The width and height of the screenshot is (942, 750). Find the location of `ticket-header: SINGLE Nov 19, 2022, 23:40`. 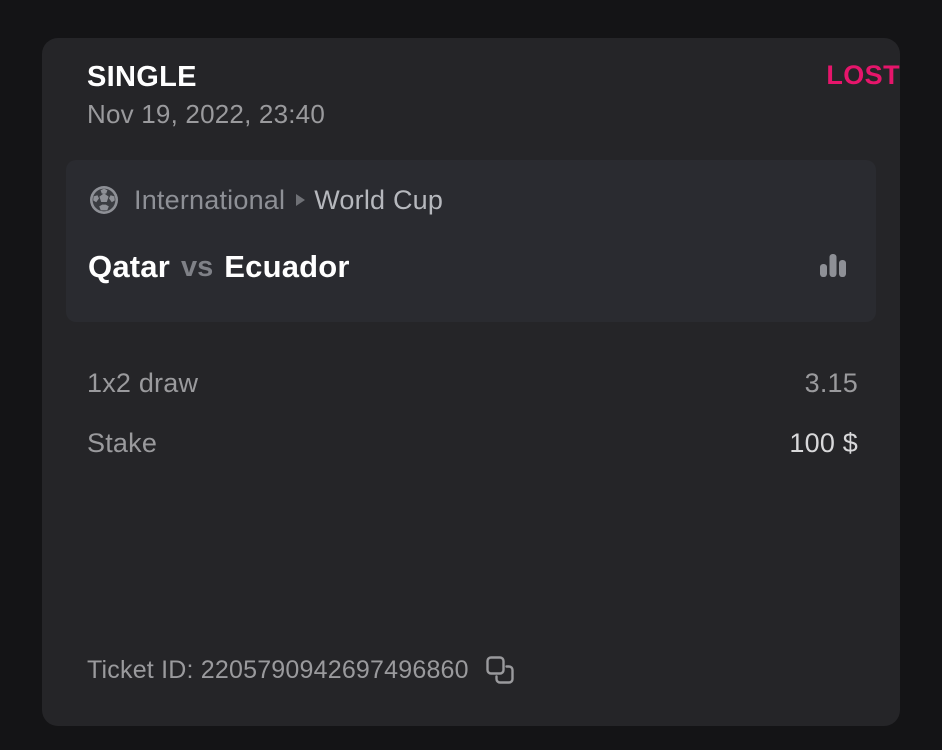

ticket-header: SINGLE Nov 19, 2022, 23:40 is located at coordinates (479, 100).